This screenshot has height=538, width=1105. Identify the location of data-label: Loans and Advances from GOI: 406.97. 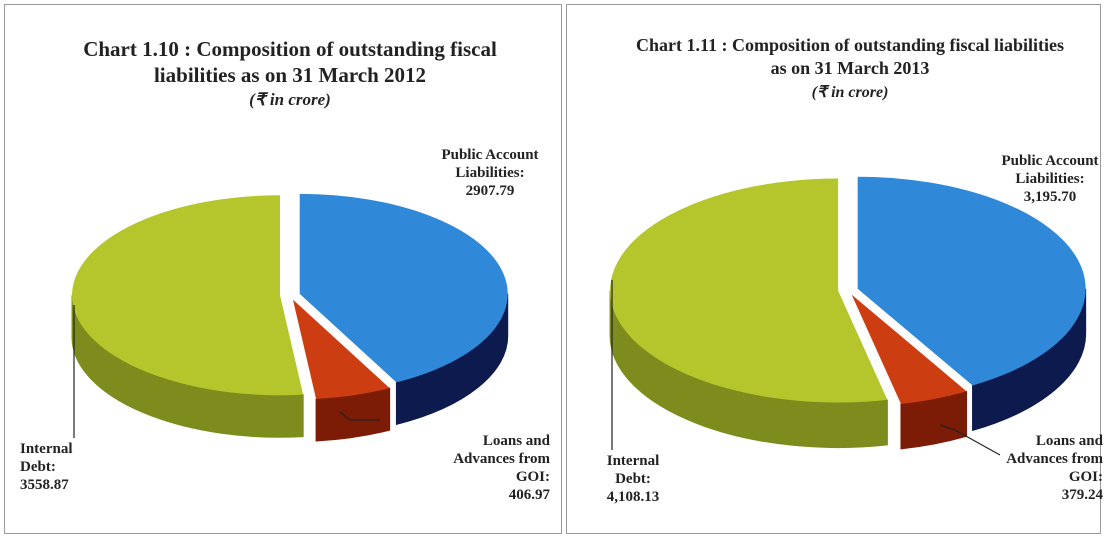
(485, 468).